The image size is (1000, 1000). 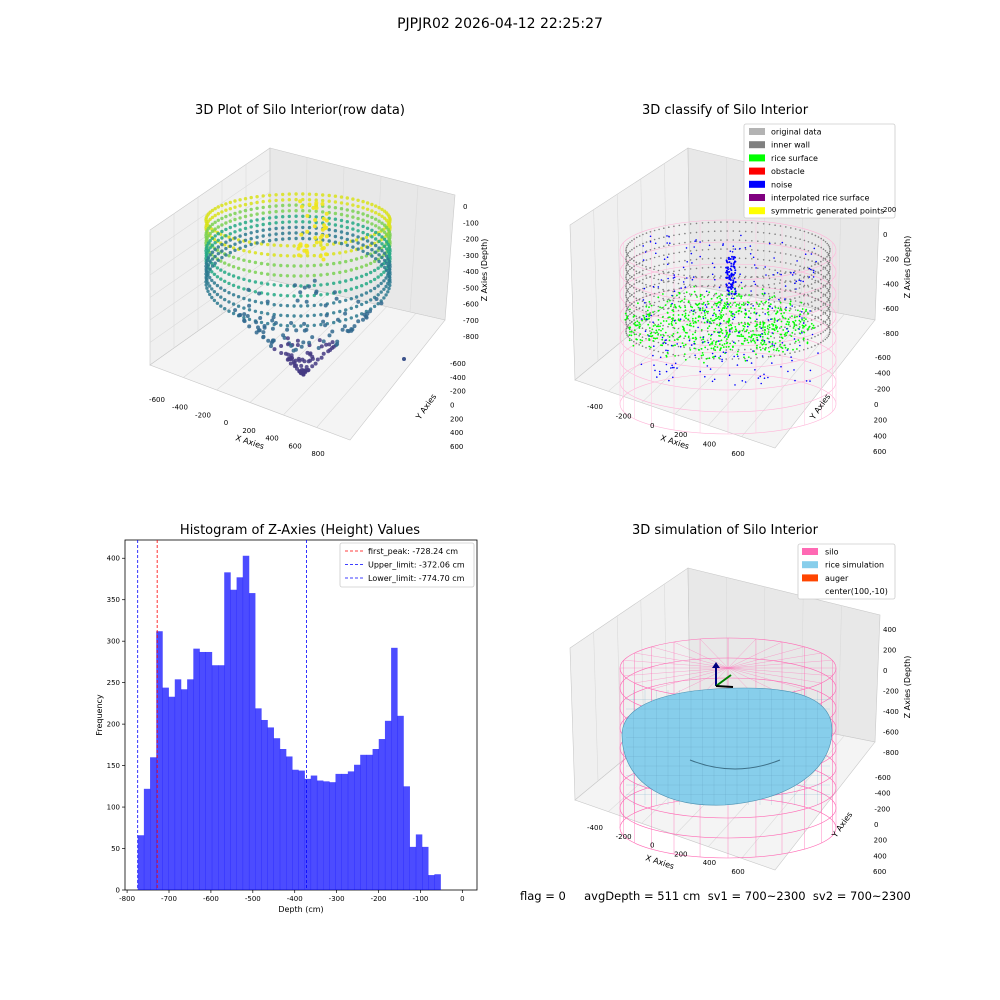 I want to click on silo-spoke, so click(x=676, y=664).